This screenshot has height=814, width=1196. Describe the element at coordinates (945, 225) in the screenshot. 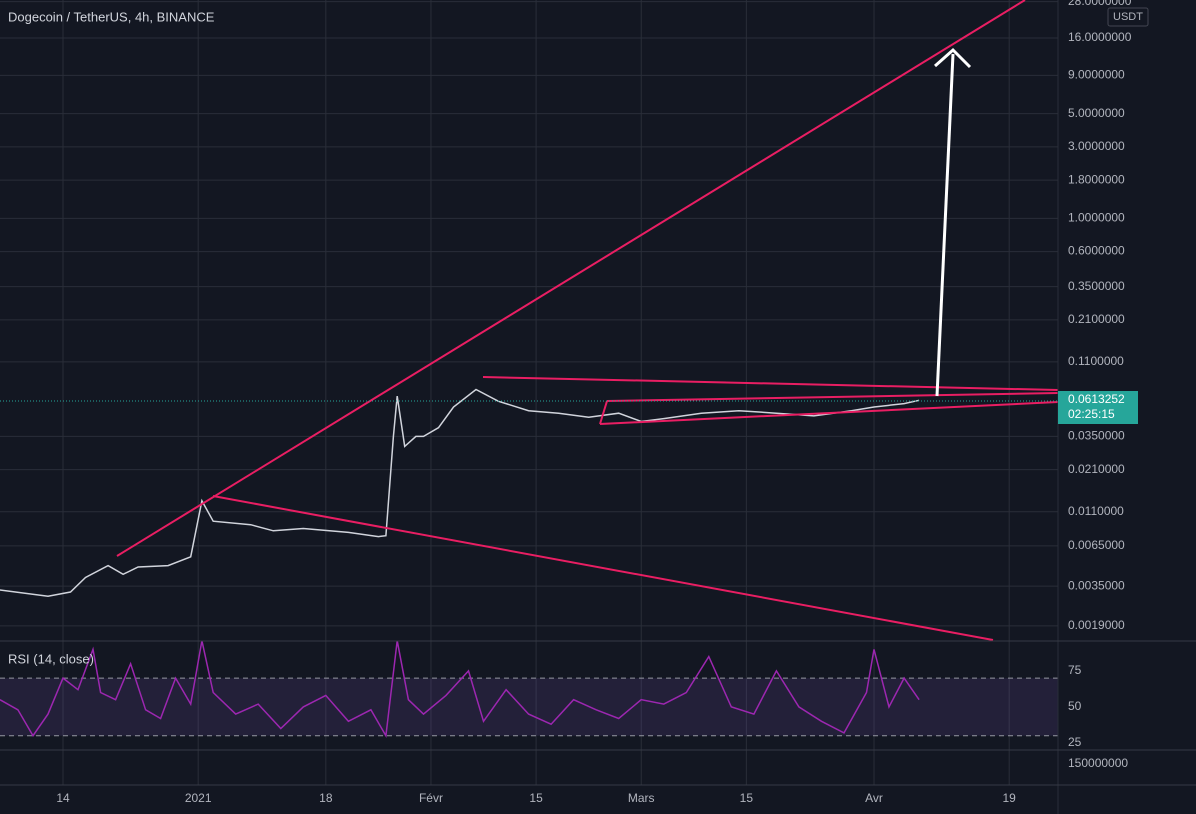

I see `arrow-shaft` at that location.